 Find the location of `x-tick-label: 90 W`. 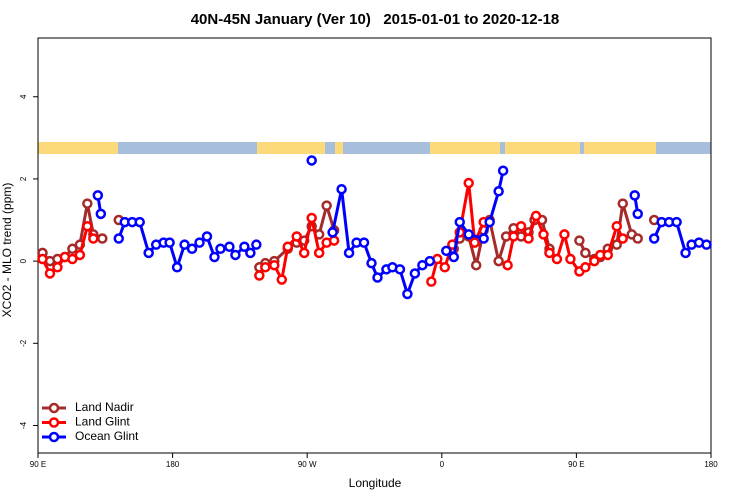

x-tick-label: 90 W is located at coordinates (307, 464).